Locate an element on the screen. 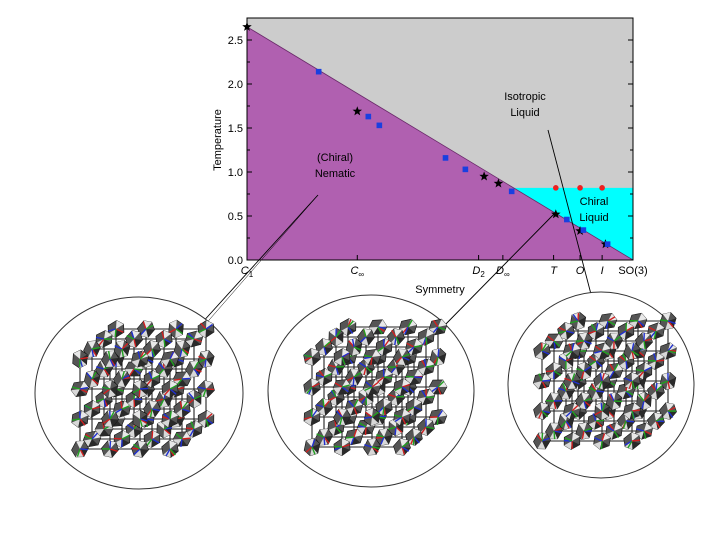 The height and width of the screenshot is (536, 720). star-marker is located at coordinates (247, 26).